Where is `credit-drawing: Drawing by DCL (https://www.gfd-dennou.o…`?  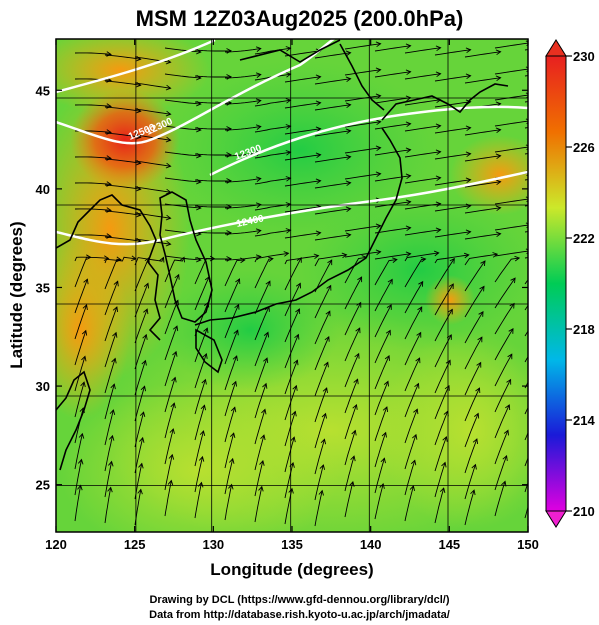
credit-drawing: Drawing by DCL (https://www.gfd-dennou.o… is located at coordinates (299, 600).